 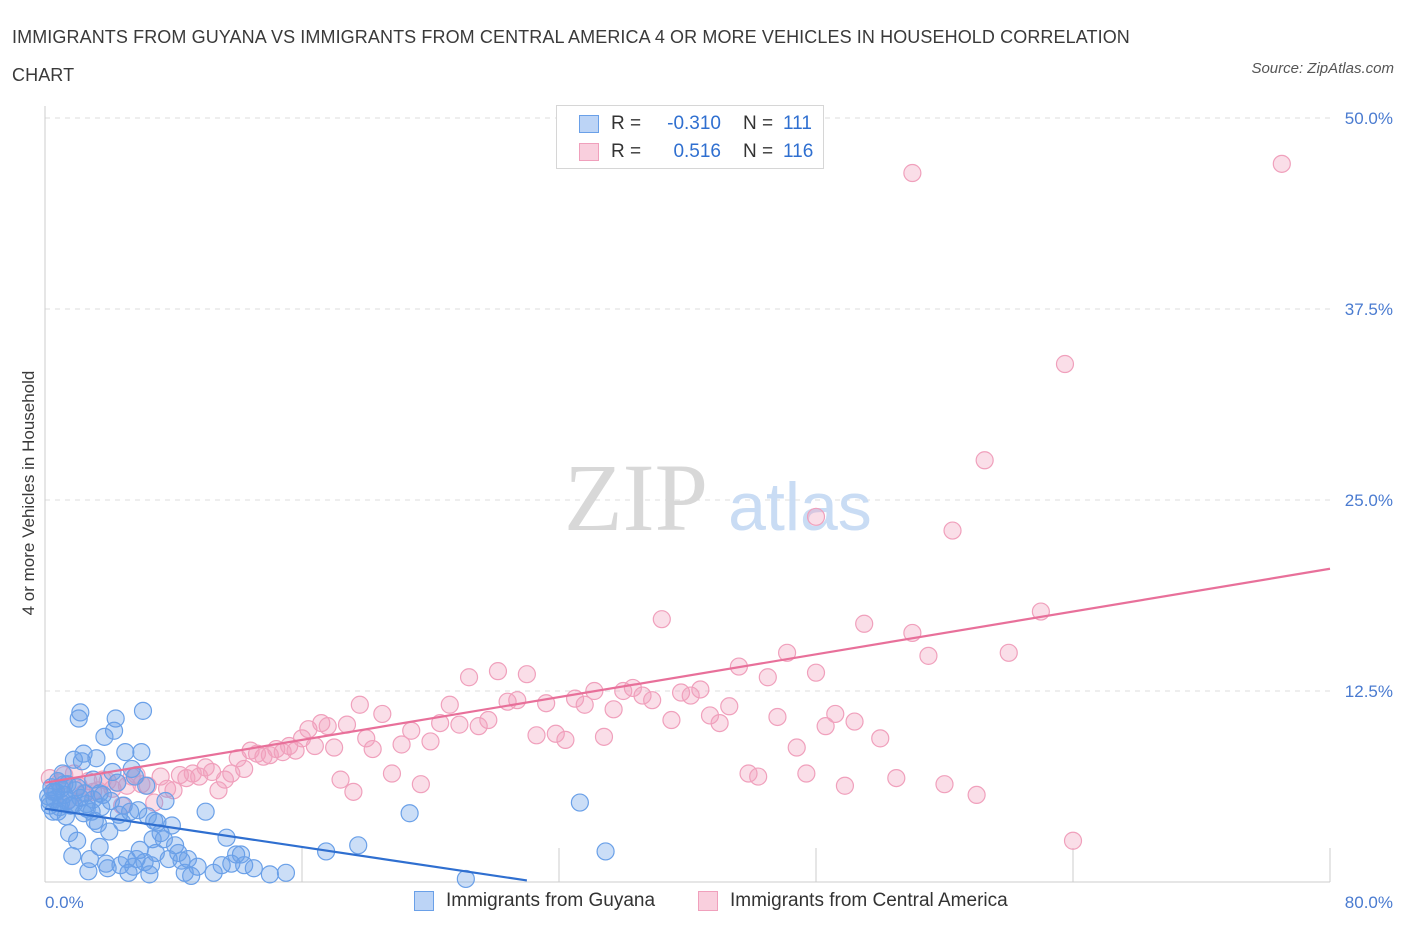 I want to click on x-tick-label: 80.0%, so click(x=1369, y=902).